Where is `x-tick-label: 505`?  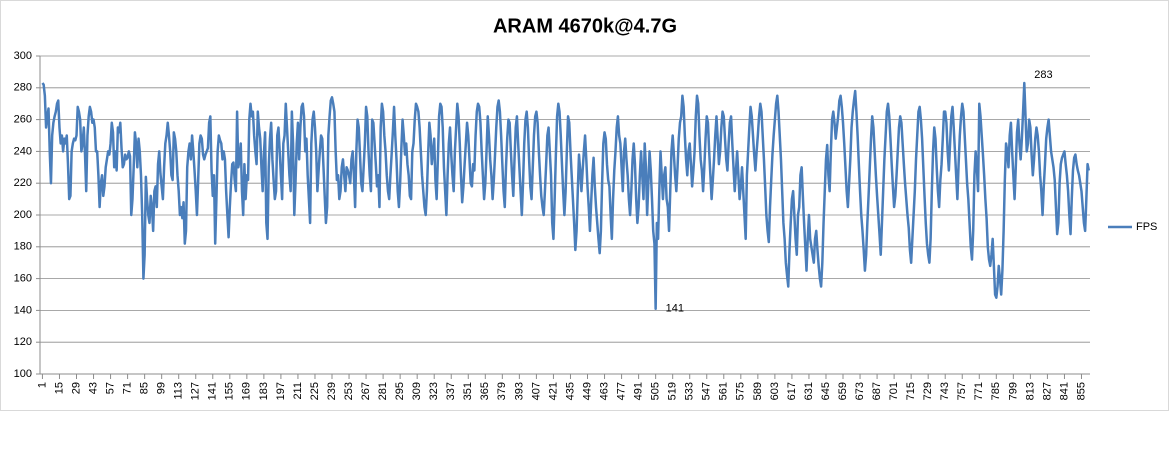 x-tick-label: 505 is located at coordinates (656, 391).